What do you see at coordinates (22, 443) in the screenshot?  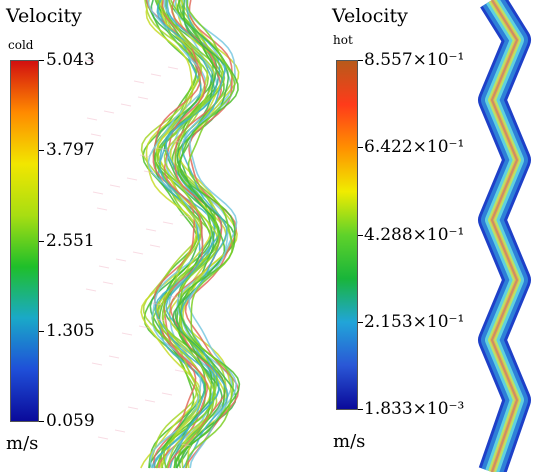 I see `cold-unit-label: m/s` at bounding box center [22, 443].